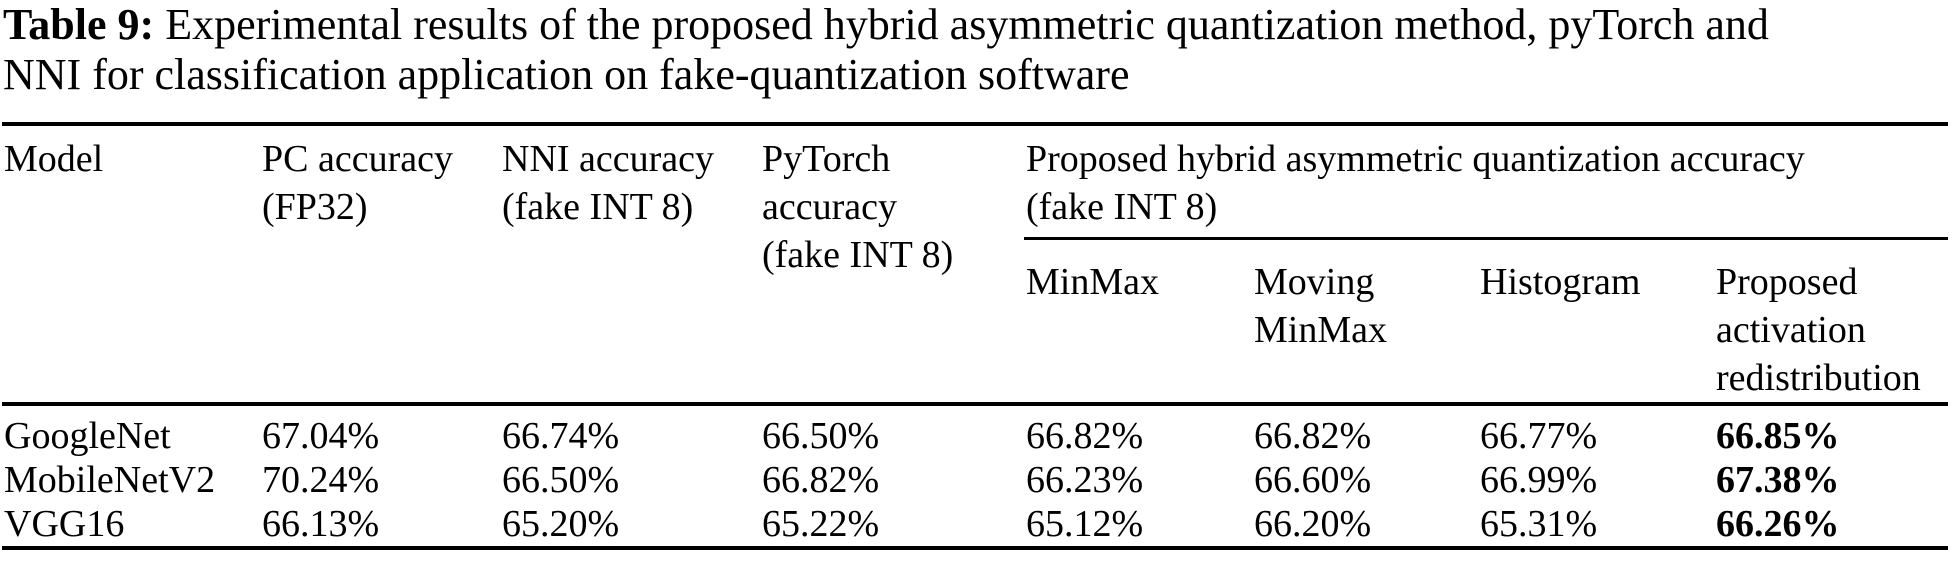 The height and width of the screenshot is (562, 1954). What do you see at coordinates (1831, 525) in the screenshot?
I see `cell-proposed-redistribution: 66.26%` at bounding box center [1831, 525].